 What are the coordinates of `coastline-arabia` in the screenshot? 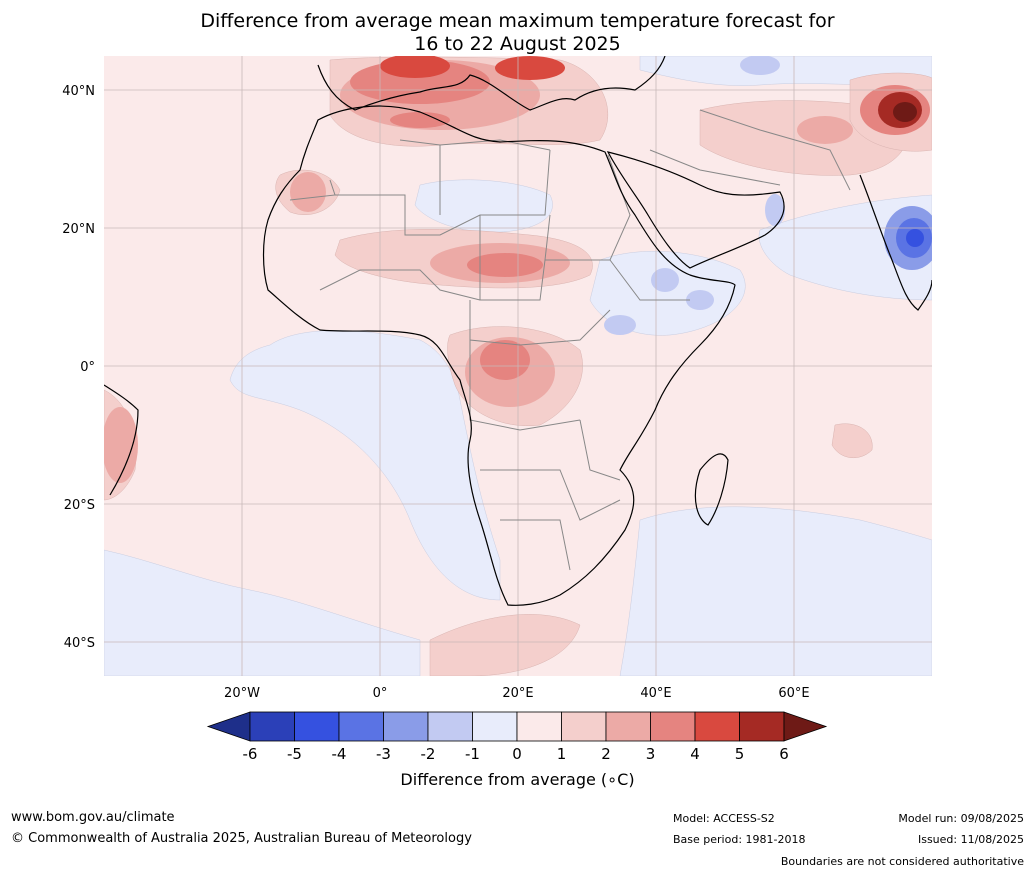 It's located at (695, 210).